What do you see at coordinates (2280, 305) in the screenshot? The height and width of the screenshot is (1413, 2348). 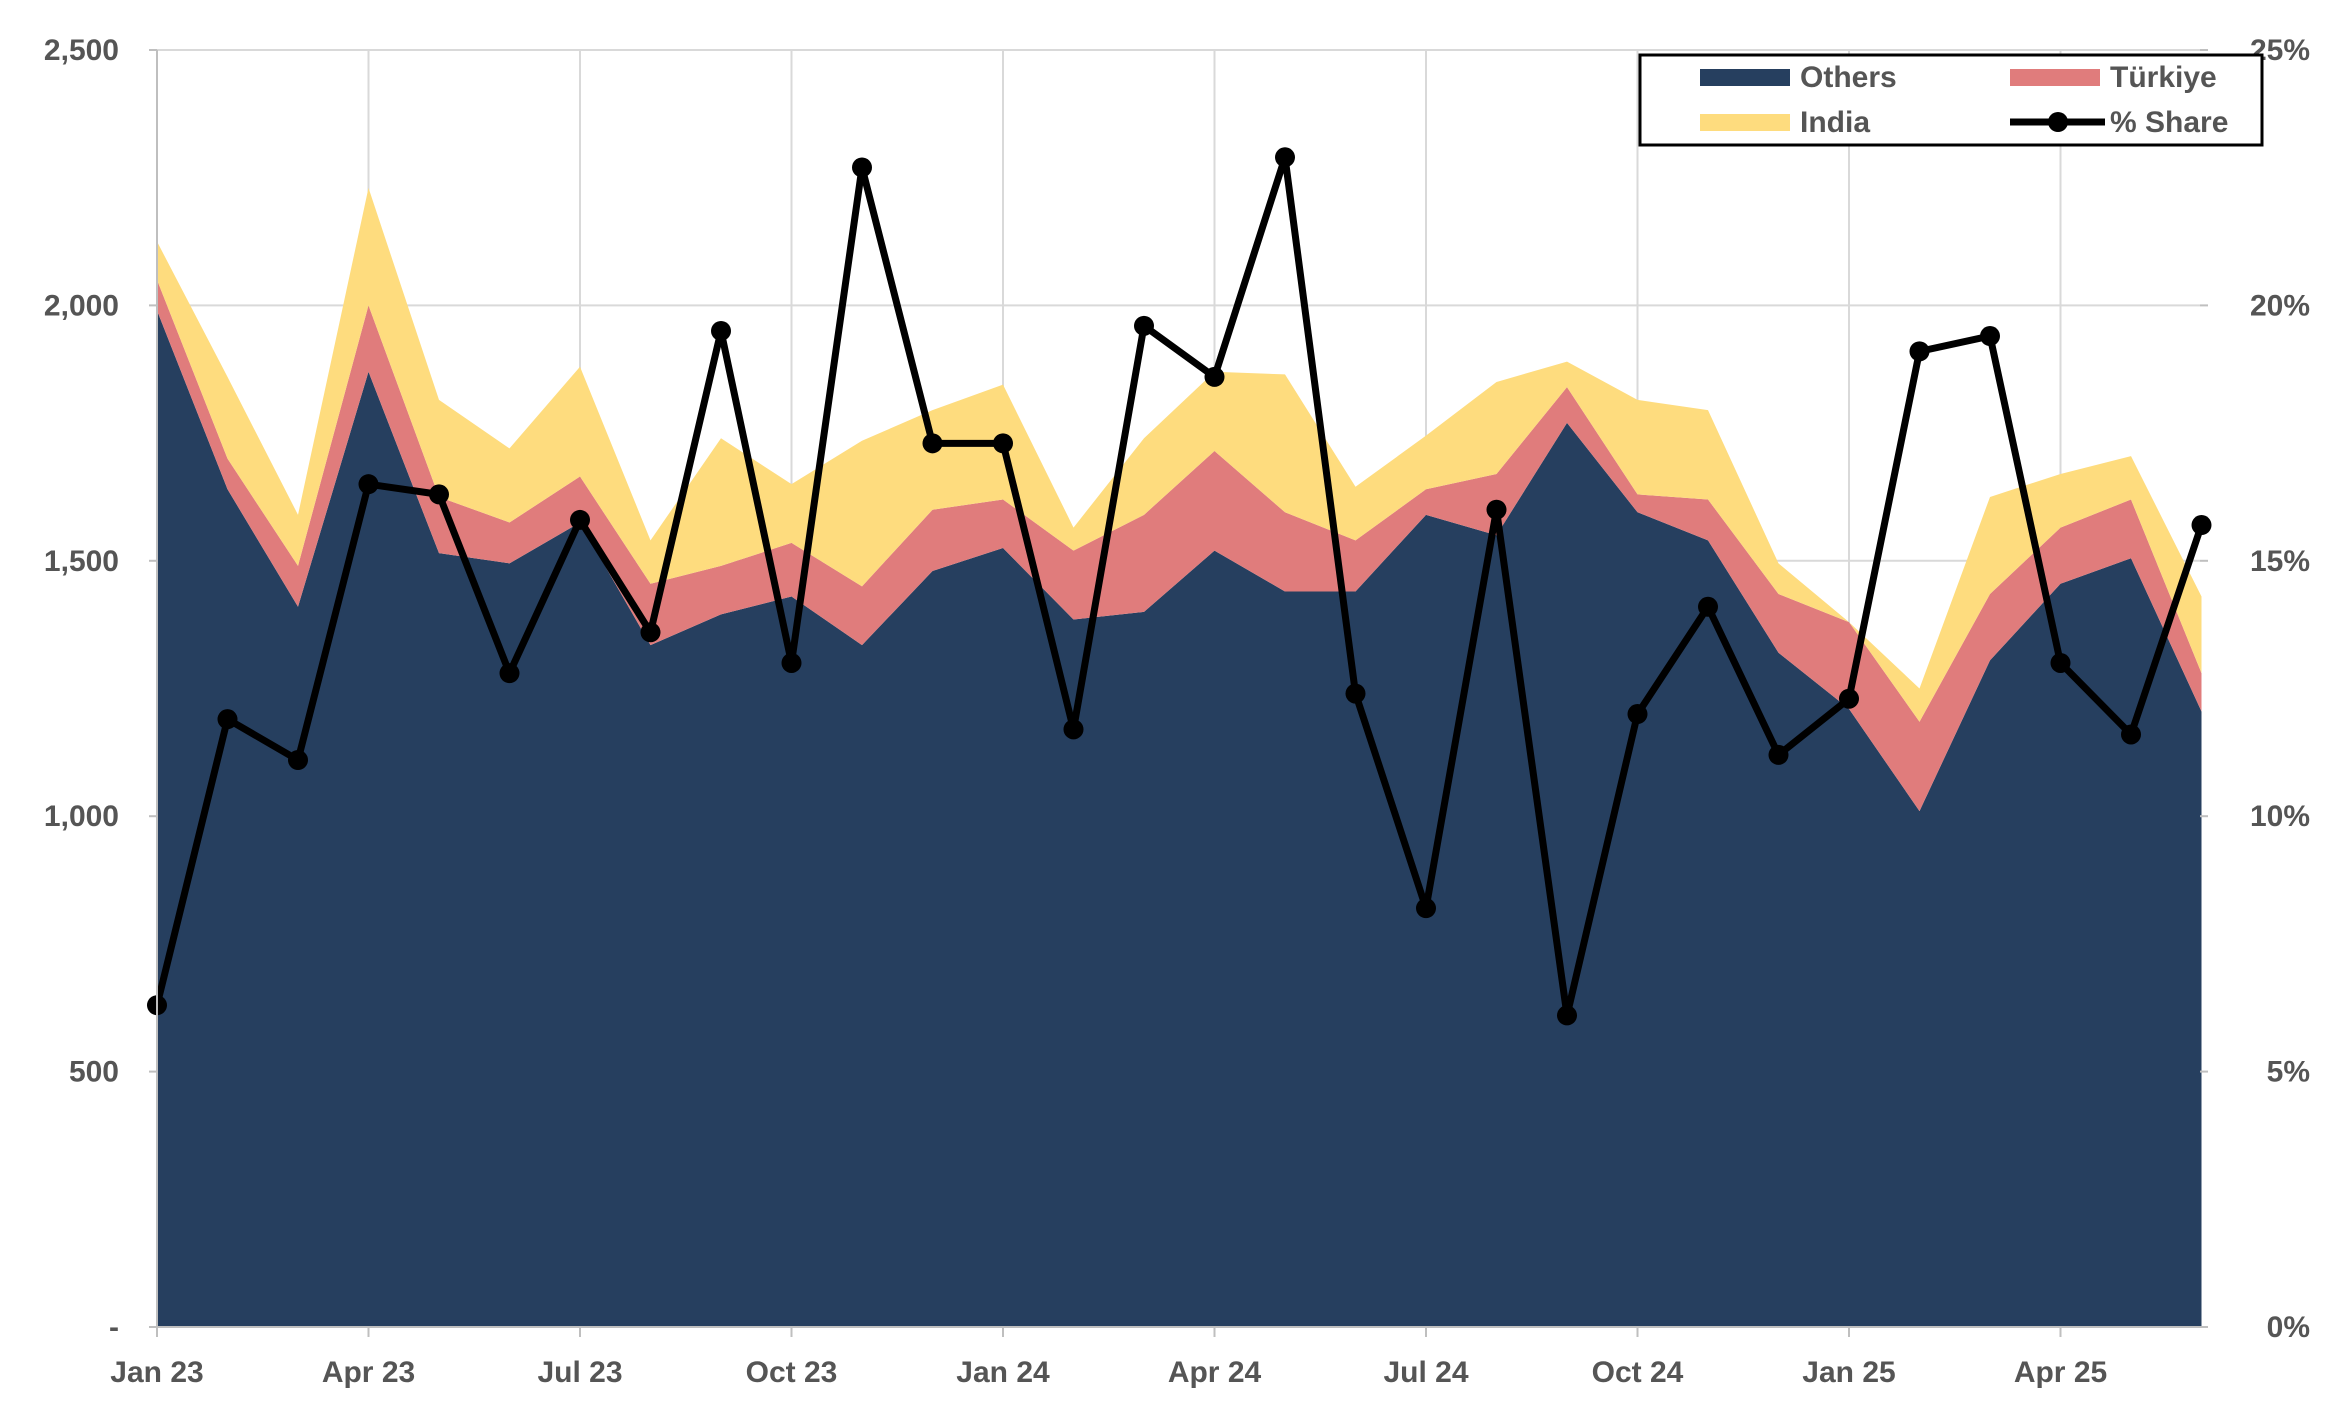 I see `y-right-tick-label: 20%` at bounding box center [2280, 305].